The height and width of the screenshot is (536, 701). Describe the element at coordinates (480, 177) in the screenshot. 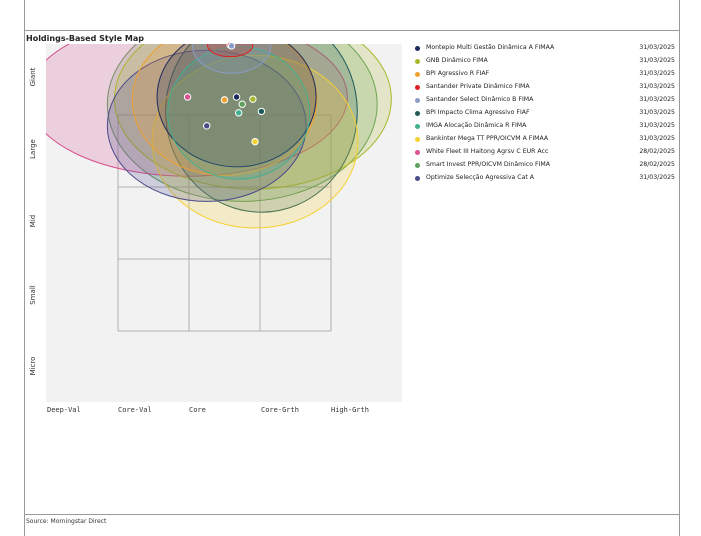

I see `legend-label: Optimize Selecção Agressiva Cat A` at that location.